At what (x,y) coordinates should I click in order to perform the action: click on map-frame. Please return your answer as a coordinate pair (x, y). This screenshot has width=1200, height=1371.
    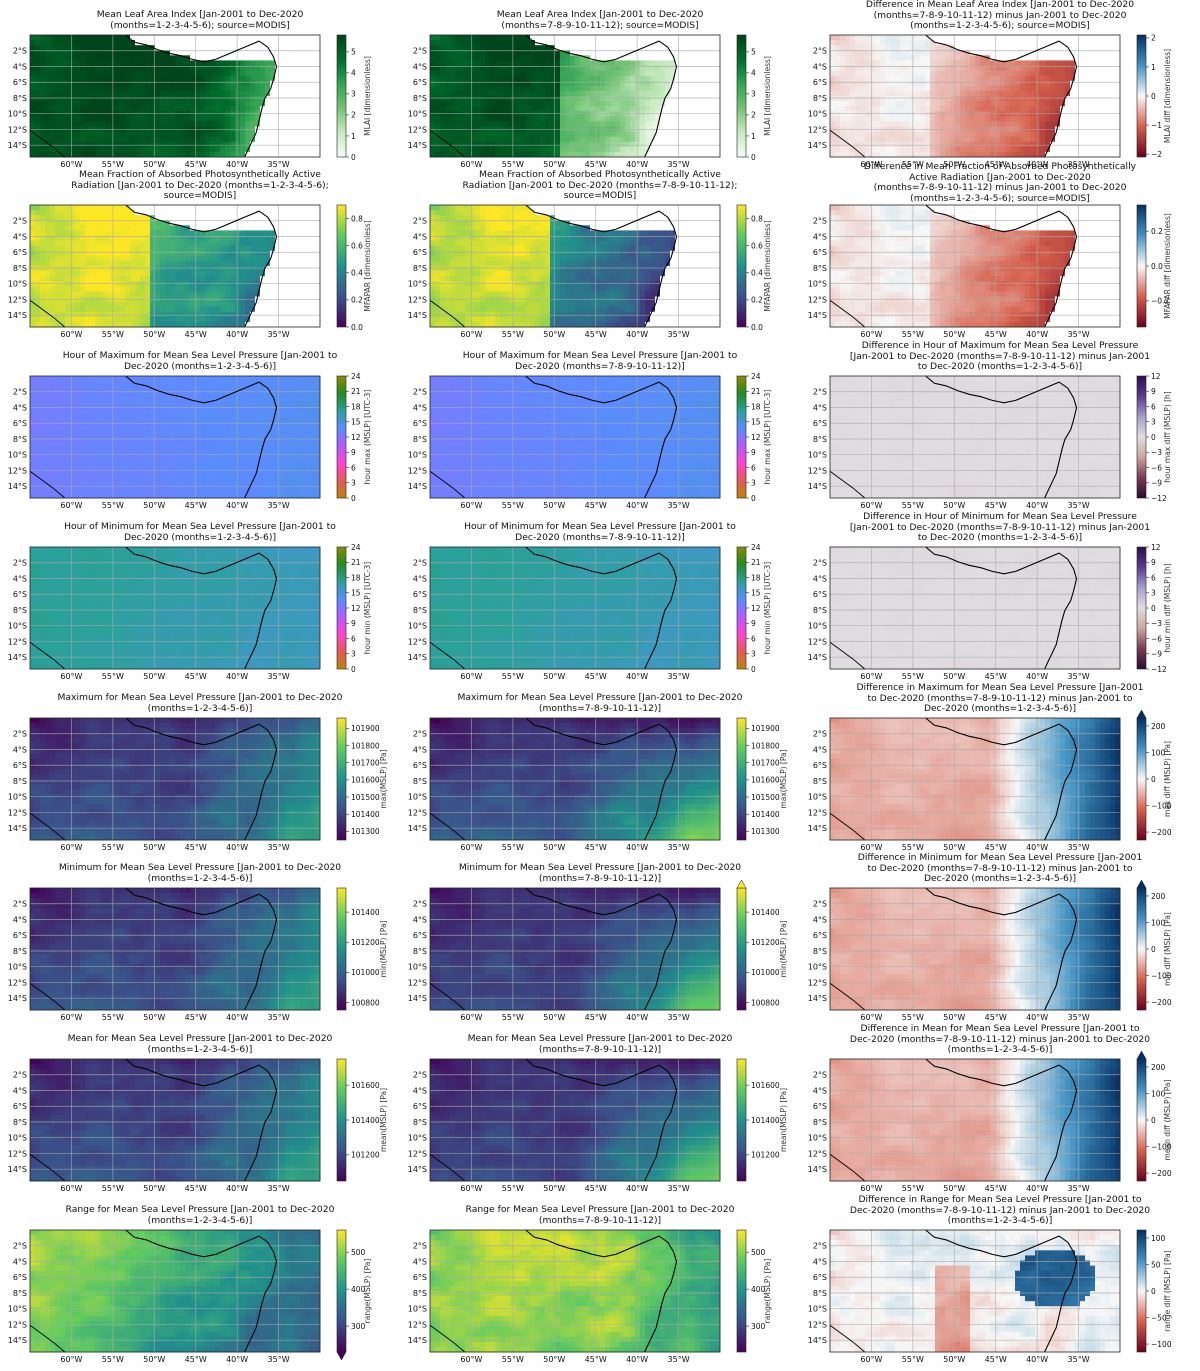
    Looking at the image, I should click on (975, 96).